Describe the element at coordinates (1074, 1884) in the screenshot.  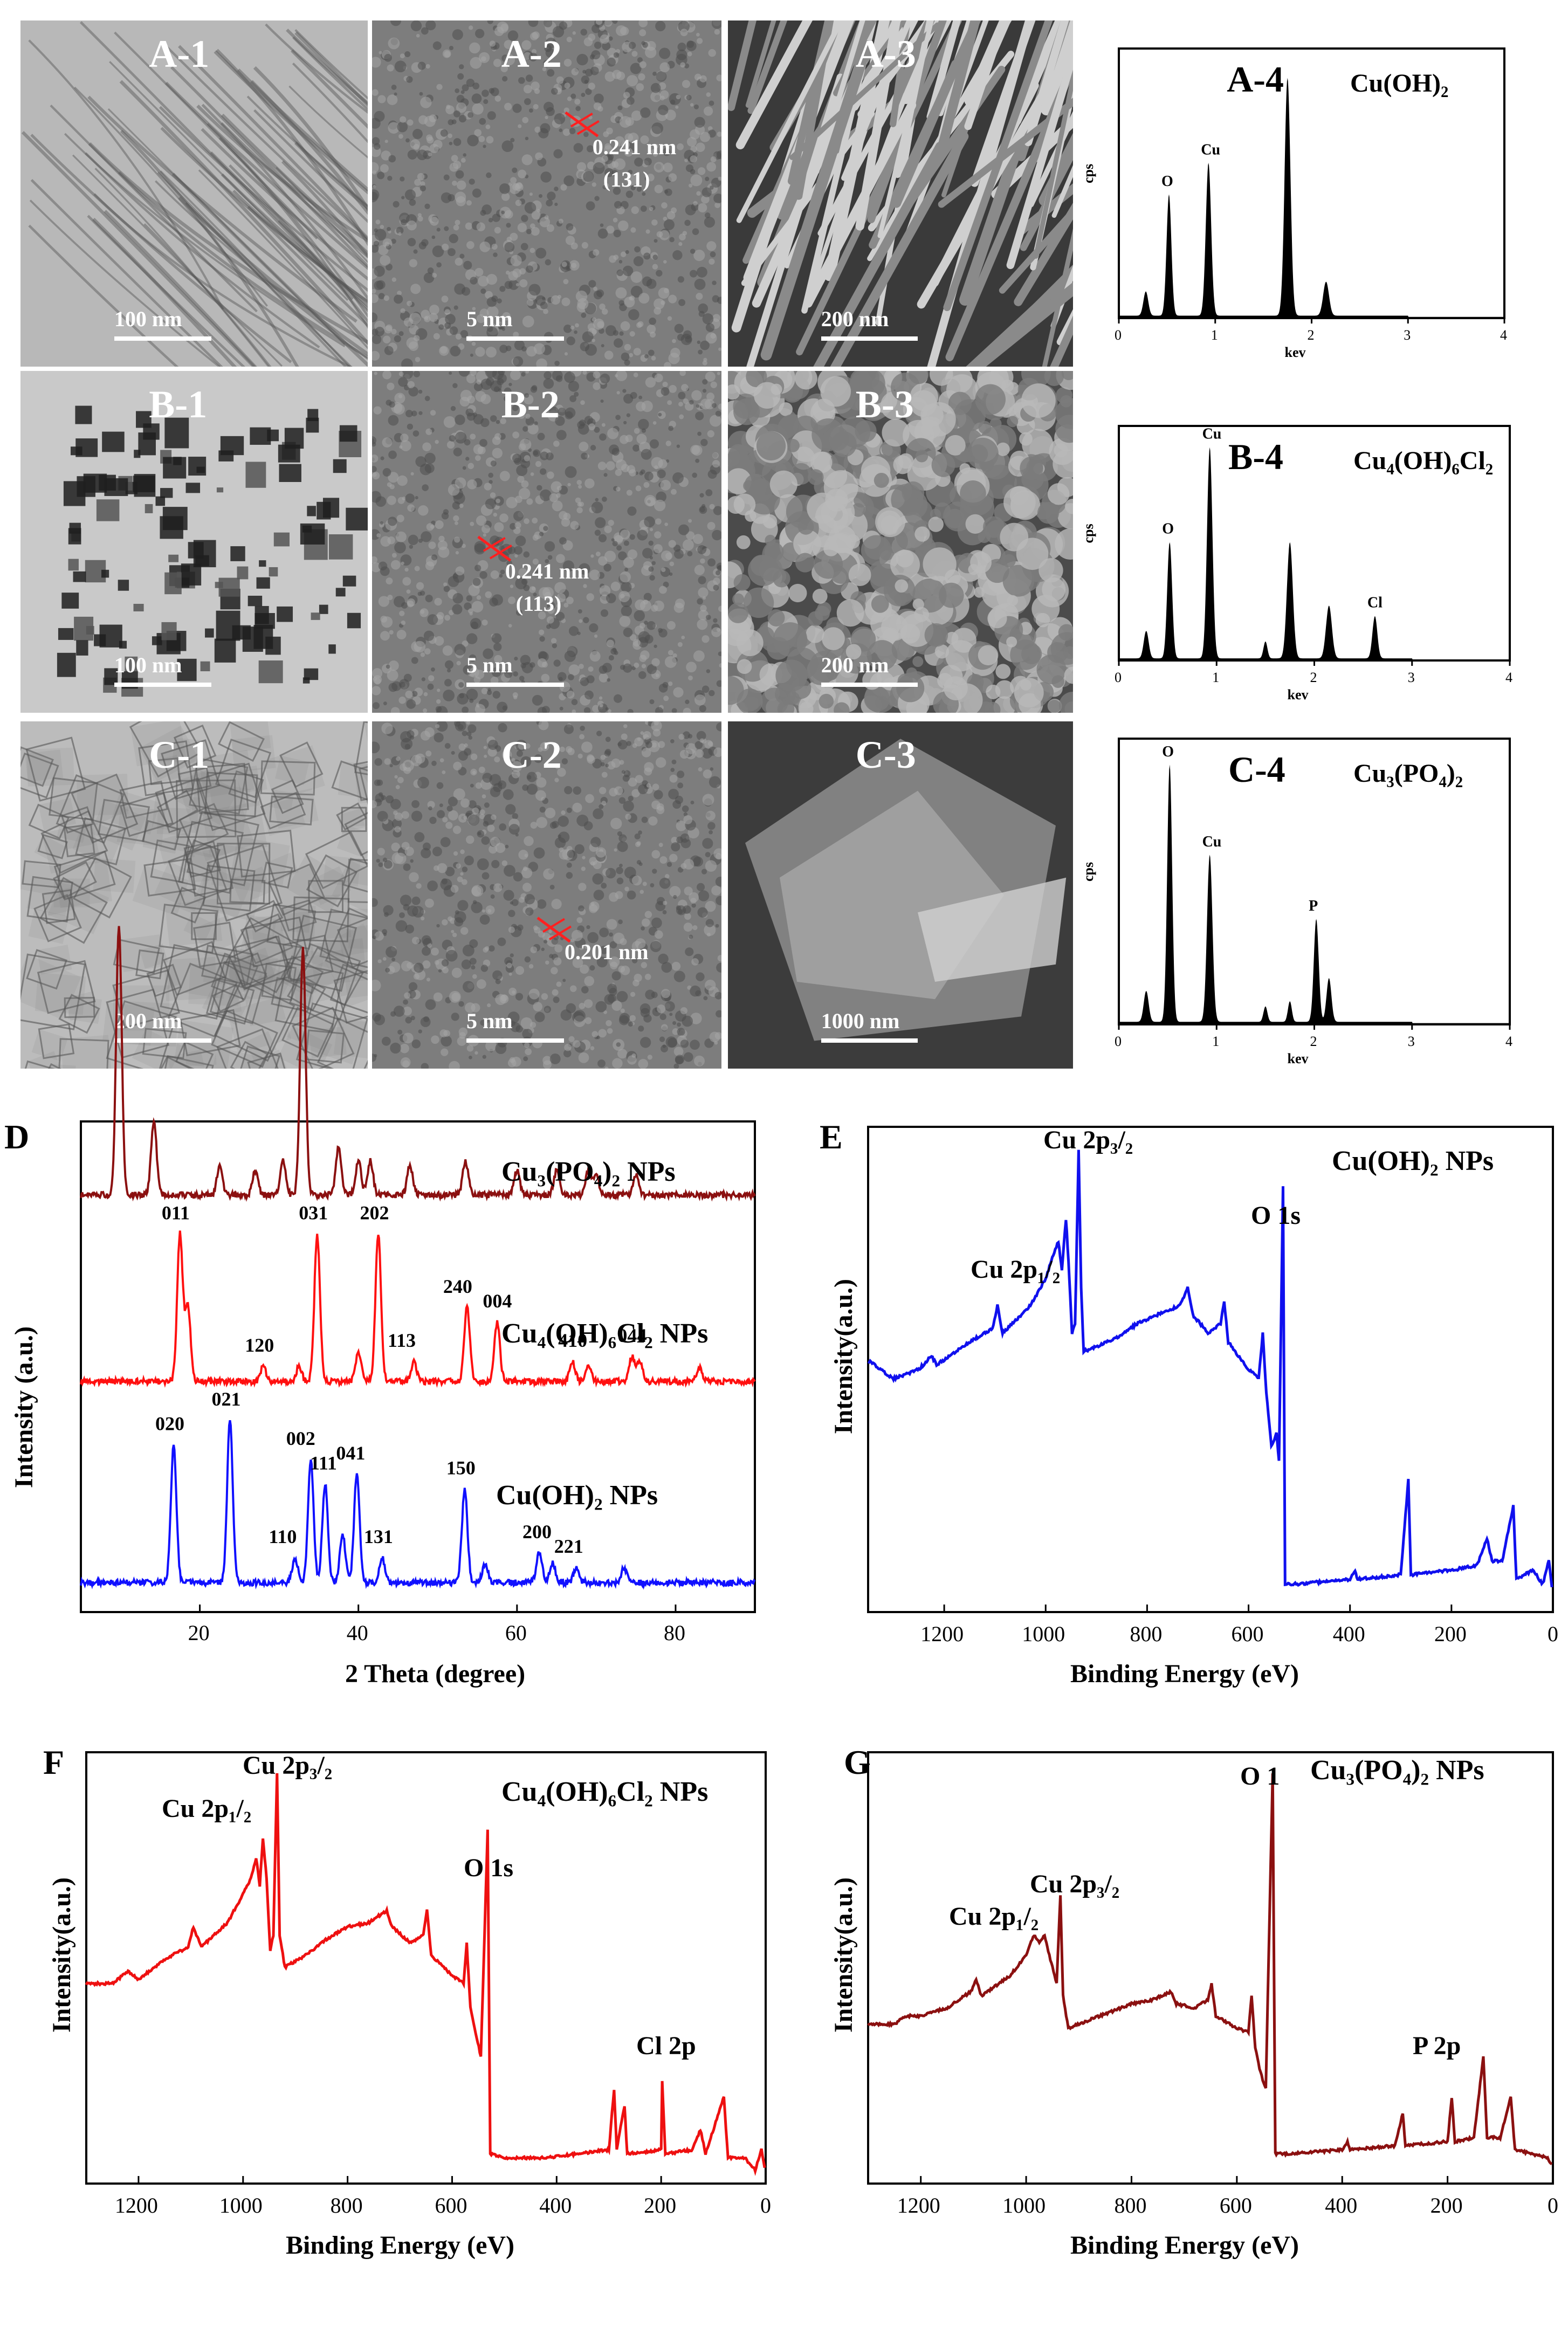
I see `peak-annotation: Cu 2p₃/₂` at that location.